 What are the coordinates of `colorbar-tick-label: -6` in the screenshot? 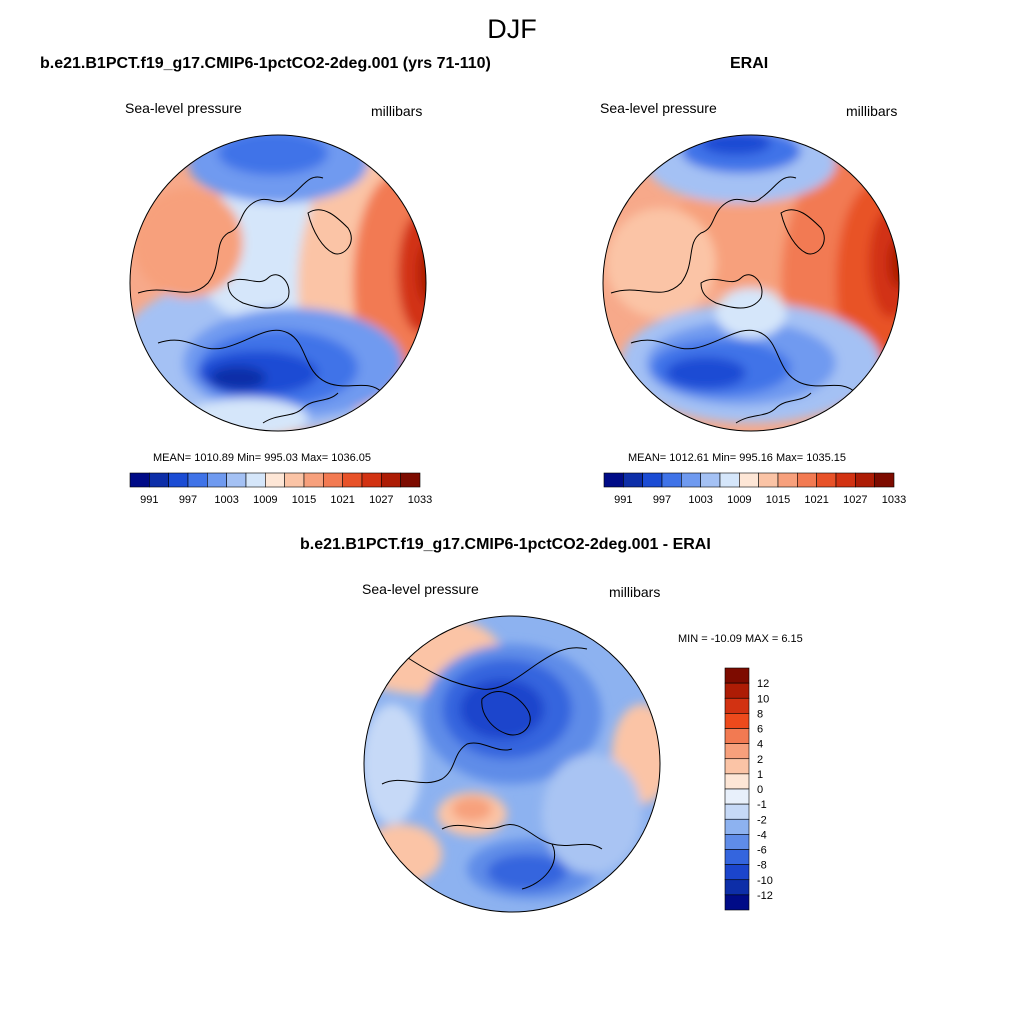 It's located at (762, 851).